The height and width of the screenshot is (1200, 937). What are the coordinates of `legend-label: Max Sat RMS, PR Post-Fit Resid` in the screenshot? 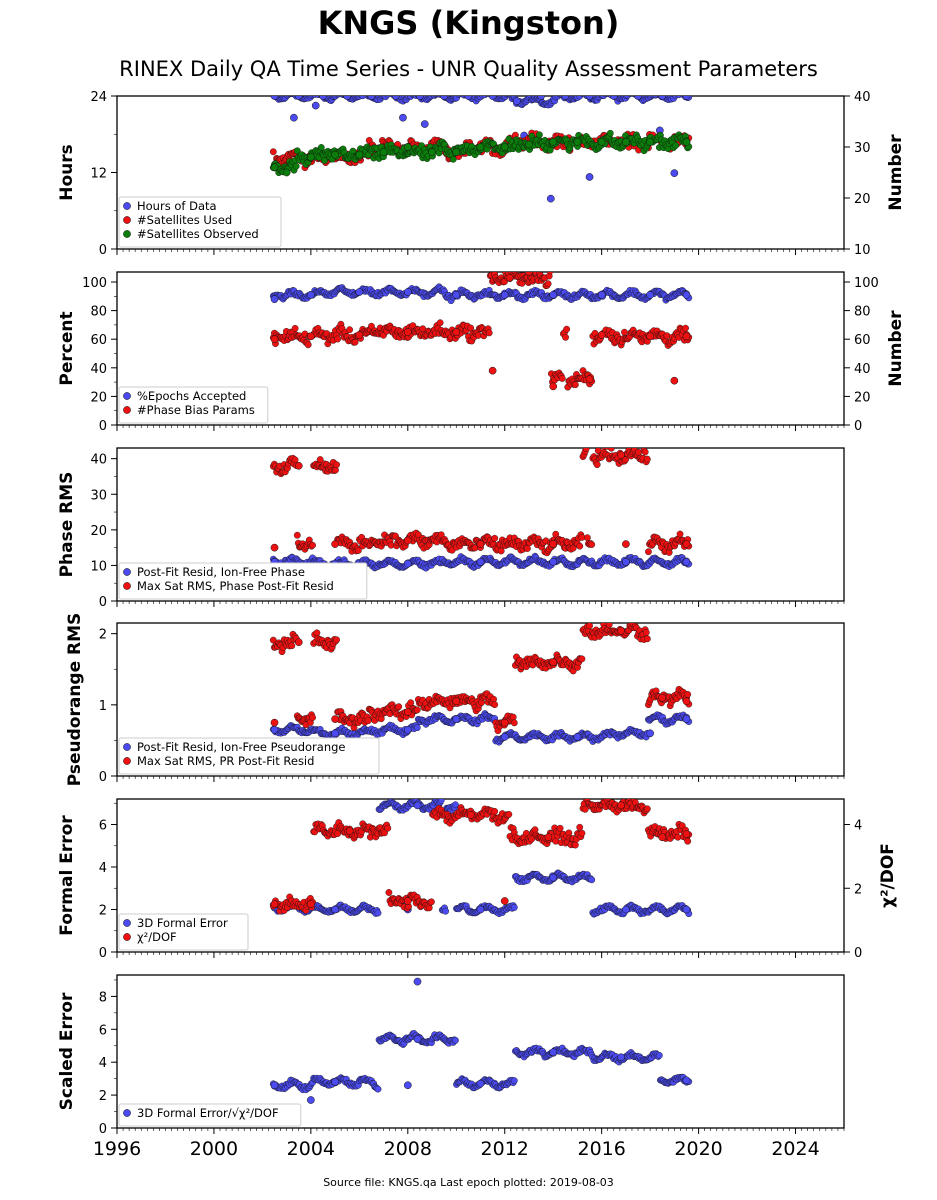 It's located at (225, 761).